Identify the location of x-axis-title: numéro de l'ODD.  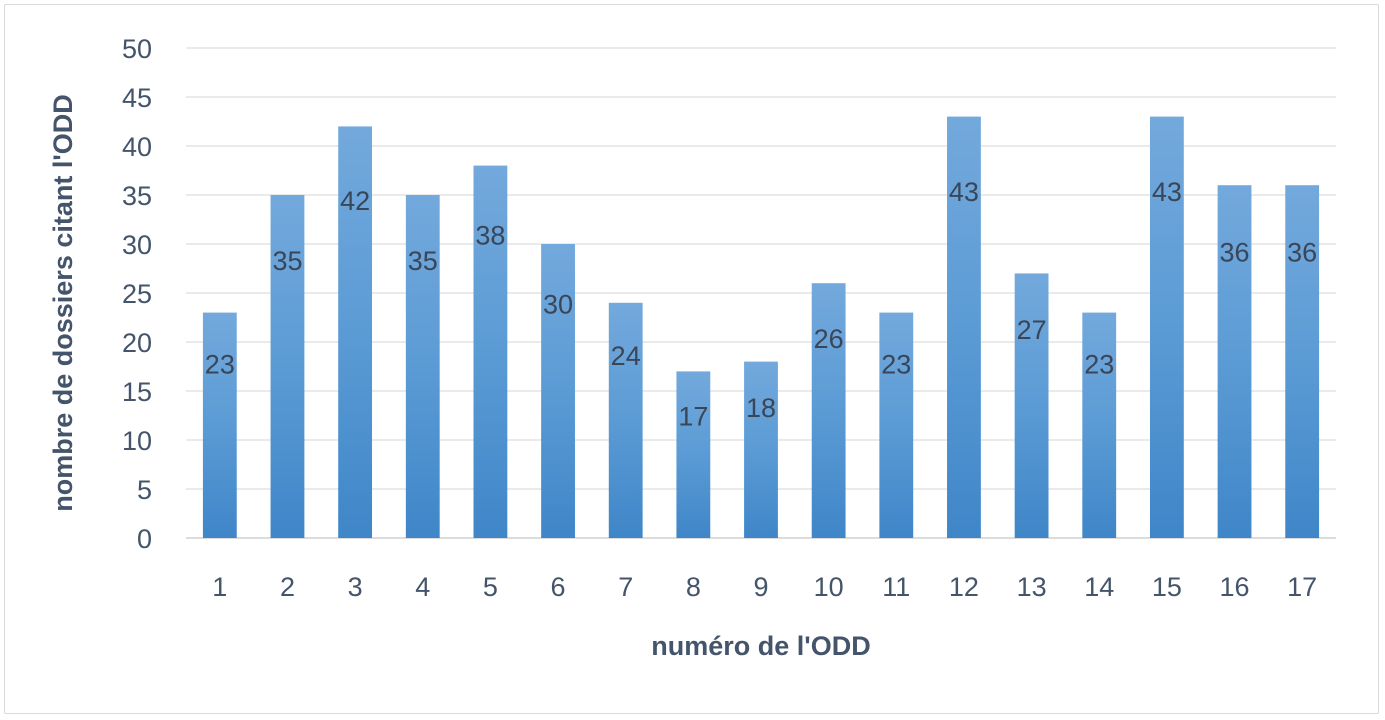
(760, 646).